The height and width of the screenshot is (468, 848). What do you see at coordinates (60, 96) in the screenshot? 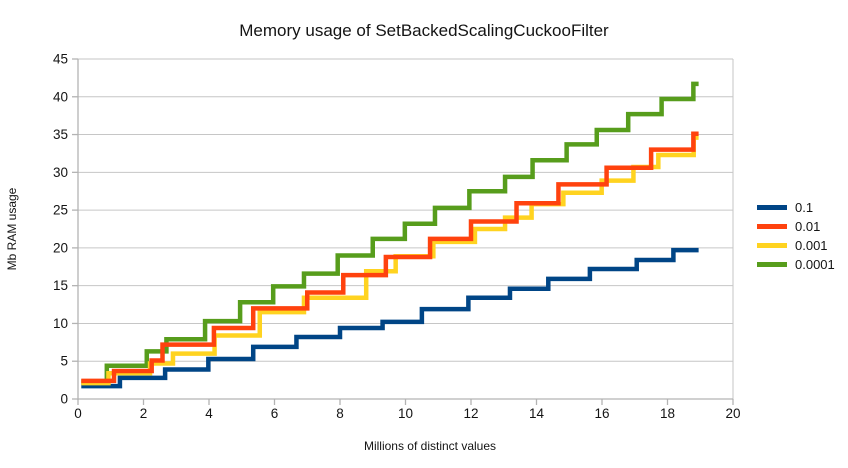
I see `y-tick-label: 40` at bounding box center [60, 96].